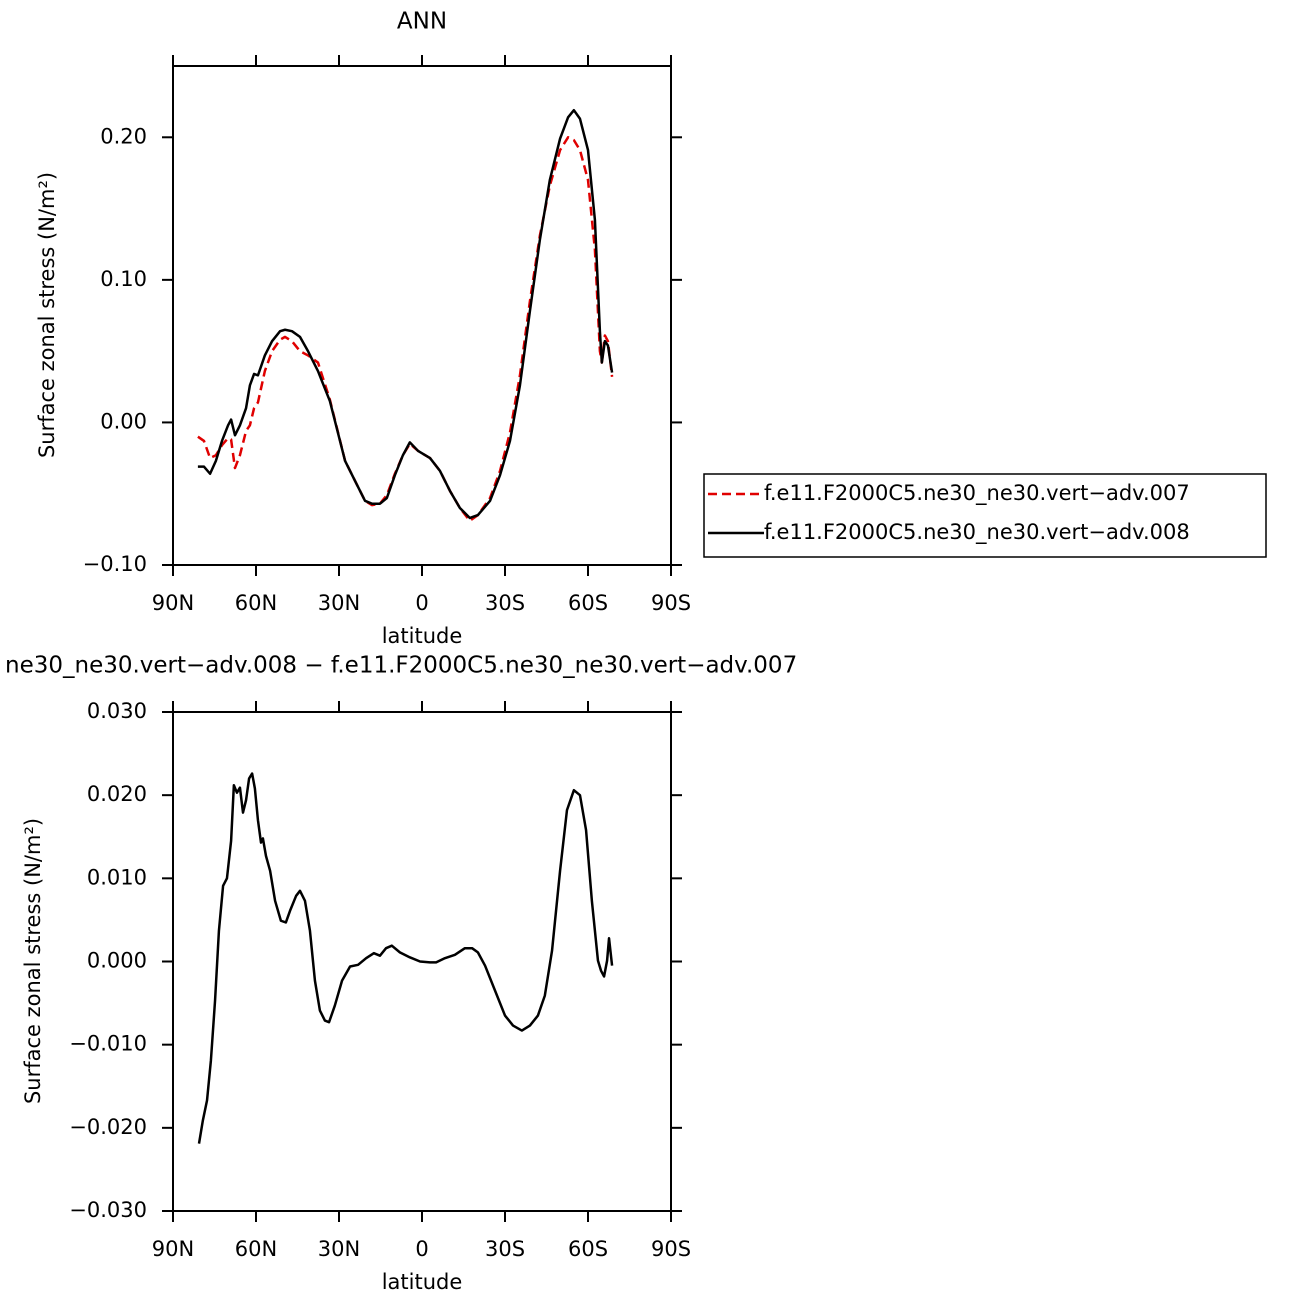 The width and height of the screenshot is (1302, 1303). Describe the element at coordinates (117, 794) in the screenshot. I see `y-tick-label: 0.020` at that location.